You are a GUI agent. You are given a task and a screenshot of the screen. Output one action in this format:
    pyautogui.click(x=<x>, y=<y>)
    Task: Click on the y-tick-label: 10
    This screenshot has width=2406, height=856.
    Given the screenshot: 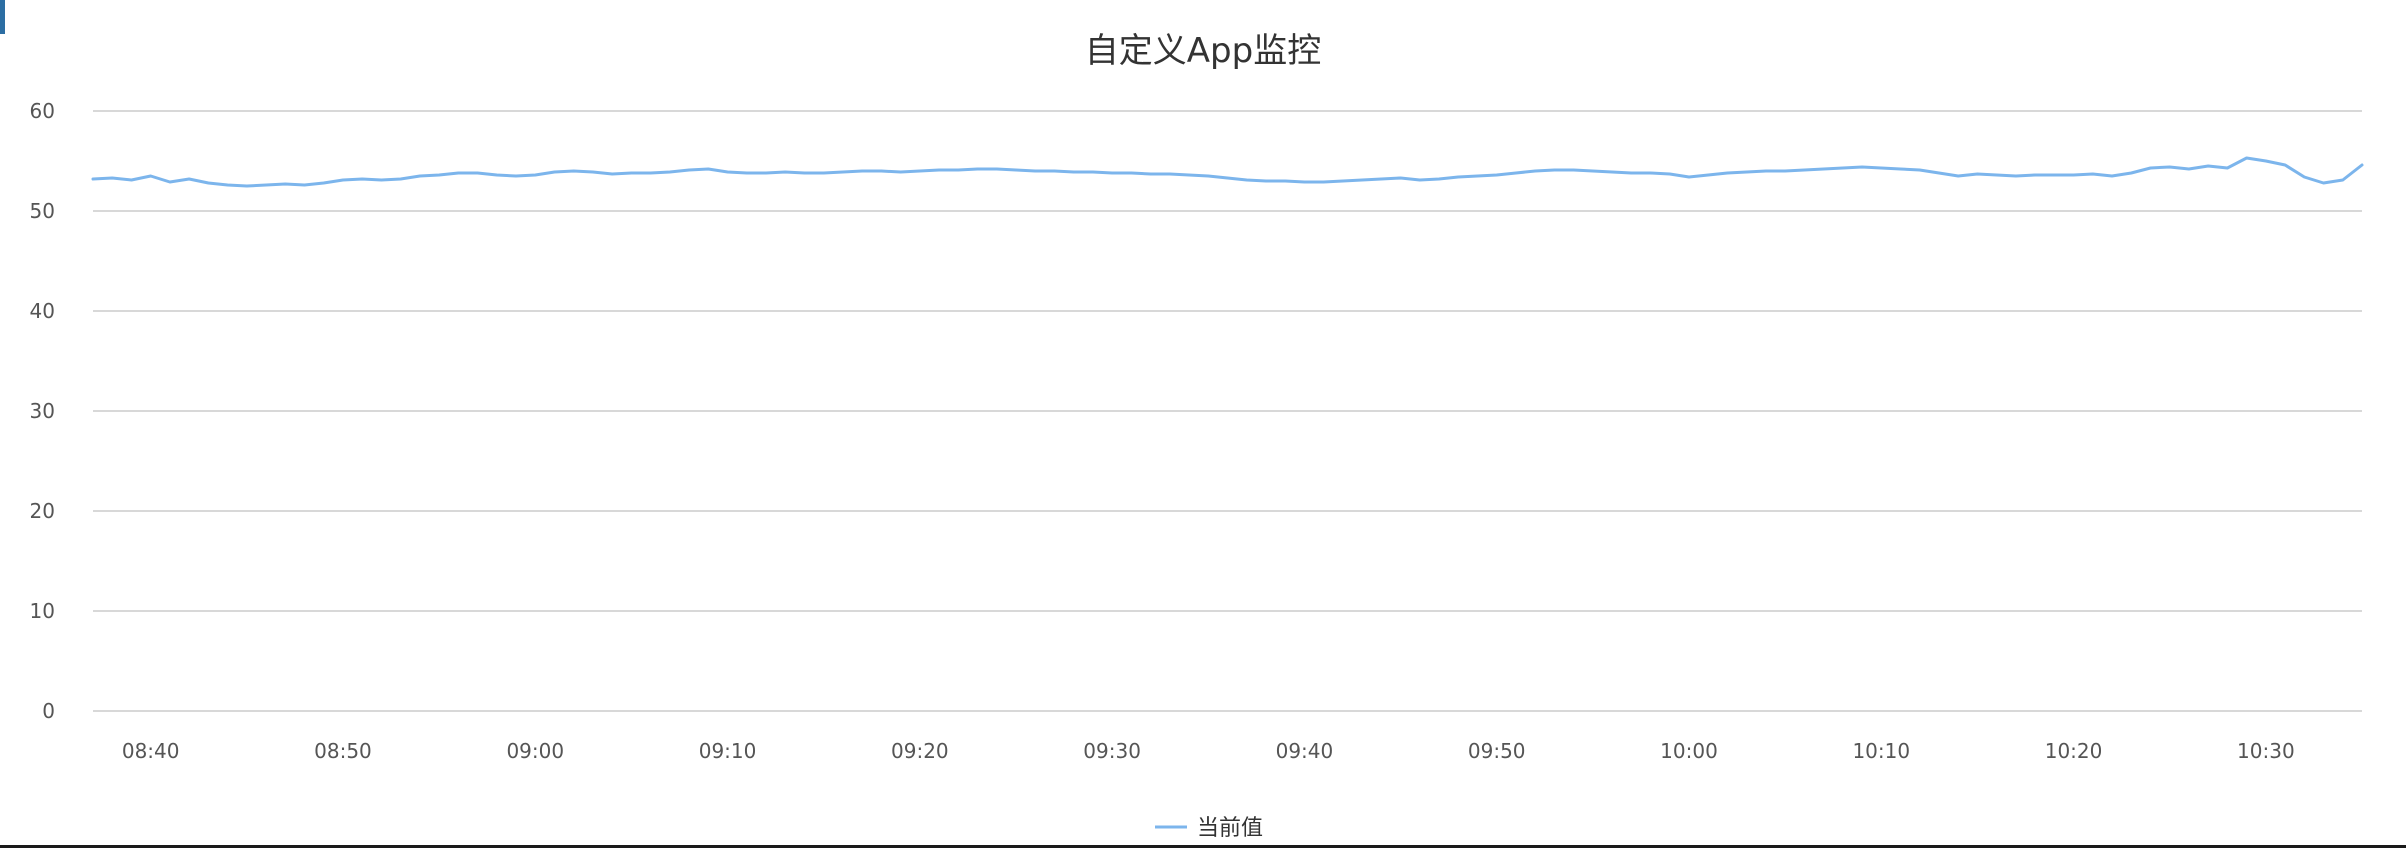 What is the action you would take?
    pyautogui.click(x=42, y=611)
    